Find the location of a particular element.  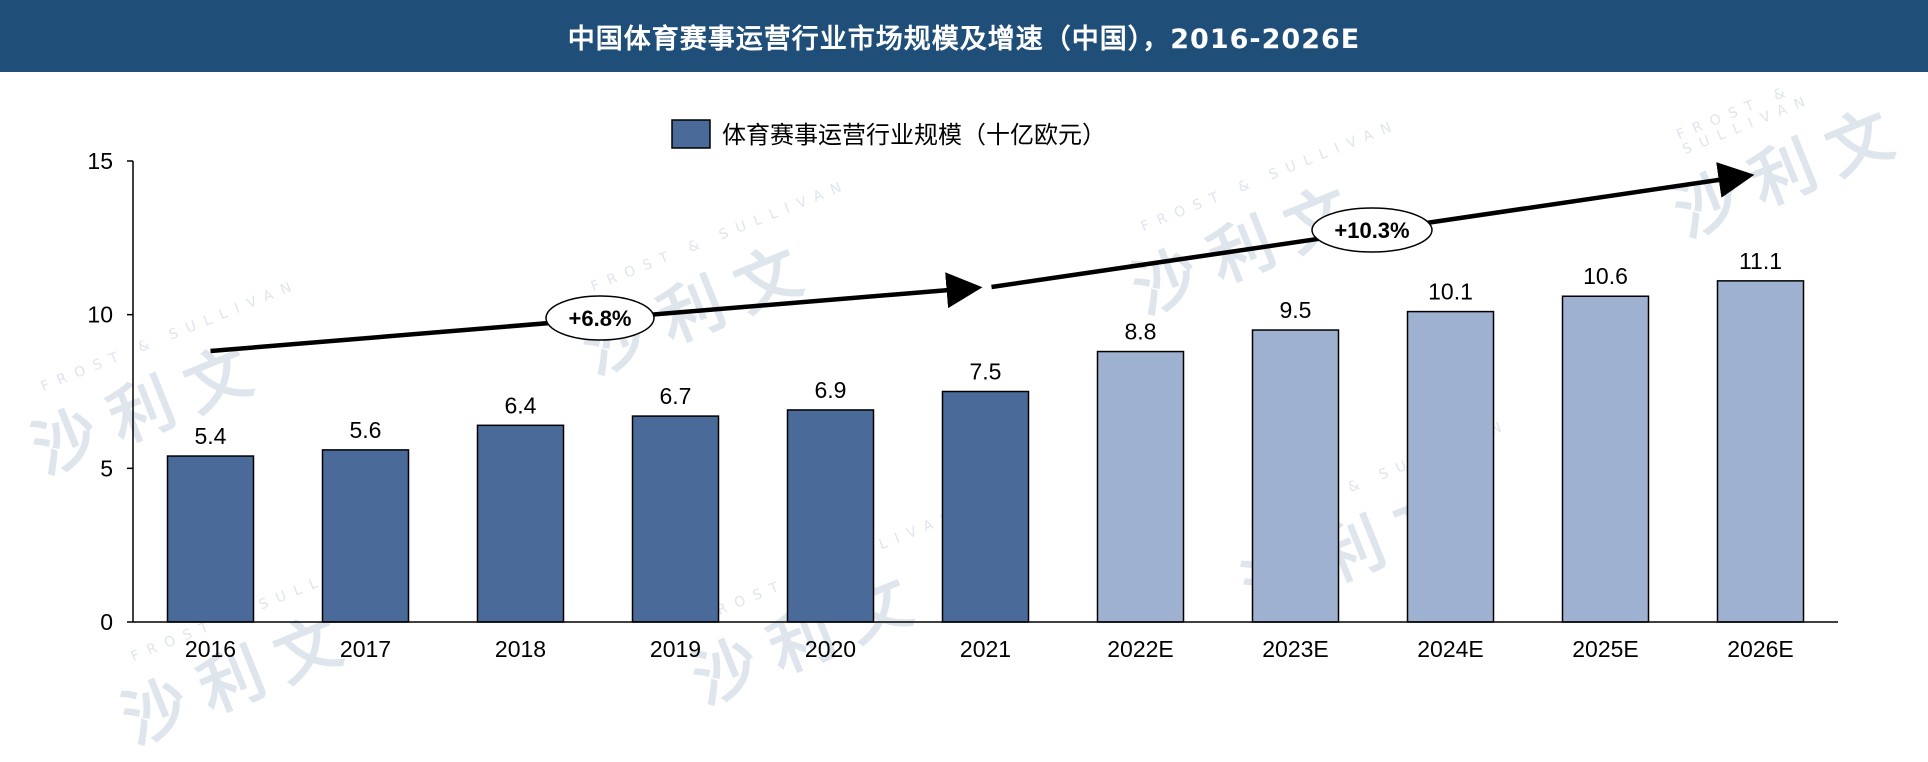

x-tick-label: 2022E is located at coordinates (1140, 649).